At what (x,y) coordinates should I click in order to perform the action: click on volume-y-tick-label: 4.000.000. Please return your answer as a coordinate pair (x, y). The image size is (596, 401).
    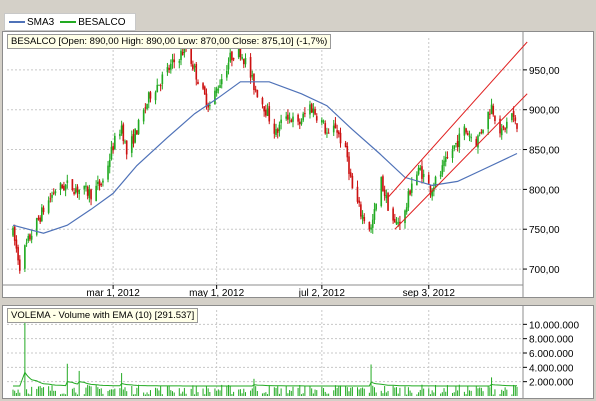
    Looking at the image, I should click on (551, 368).